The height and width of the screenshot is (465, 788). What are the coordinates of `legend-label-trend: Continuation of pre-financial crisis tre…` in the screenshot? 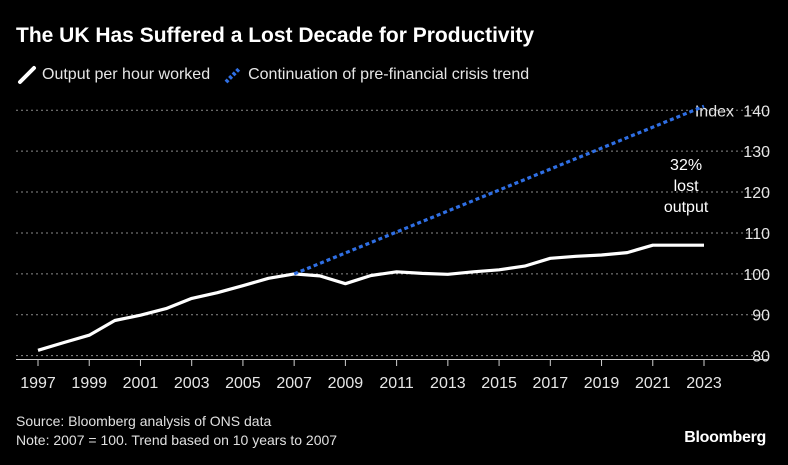 It's located at (389, 74).